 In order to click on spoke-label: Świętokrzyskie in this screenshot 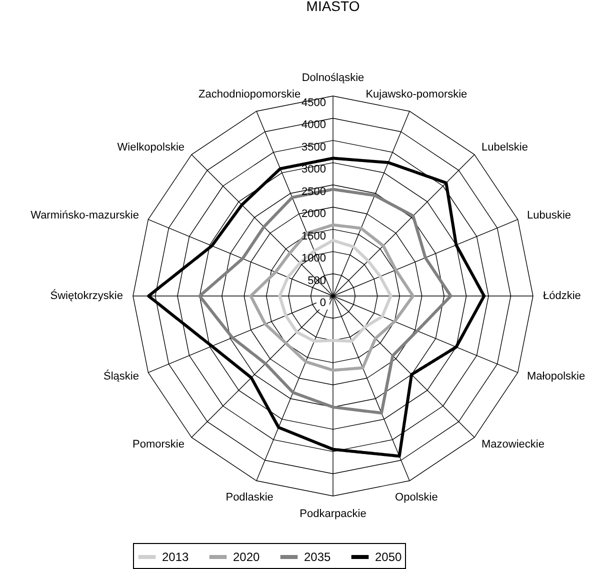, I will do `click(86, 295)`.